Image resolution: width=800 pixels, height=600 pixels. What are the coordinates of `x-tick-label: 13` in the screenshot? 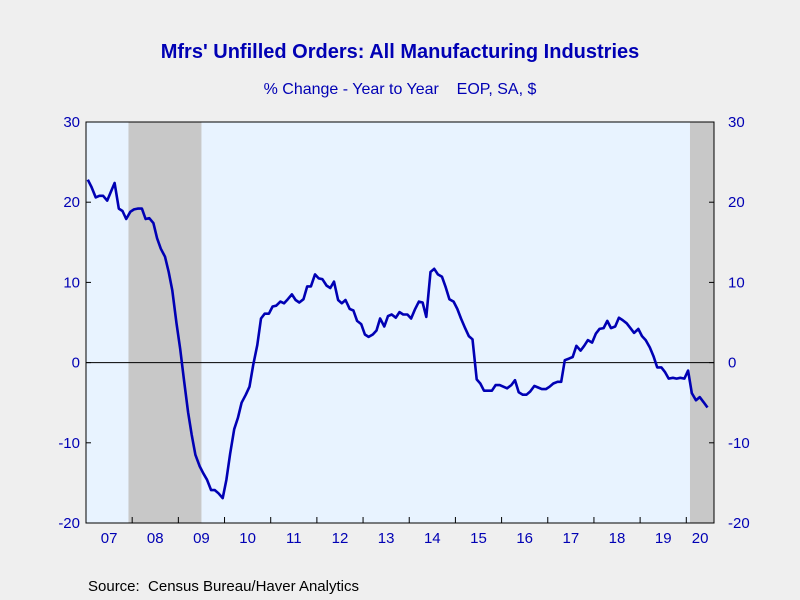 It's located at (386, 538).